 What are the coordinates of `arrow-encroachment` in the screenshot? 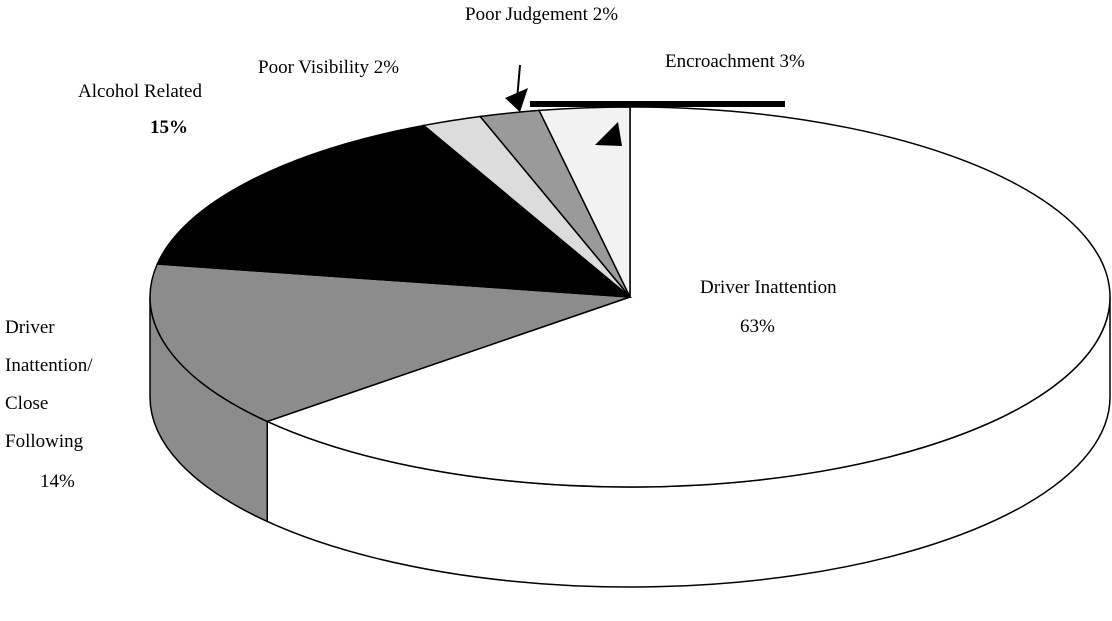 It's located at (608, 134).